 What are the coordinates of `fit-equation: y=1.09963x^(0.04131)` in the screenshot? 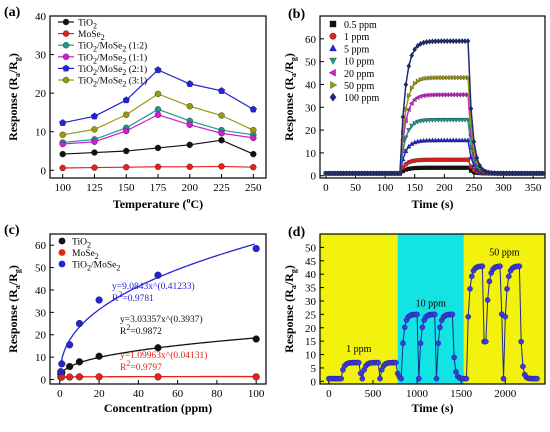 It's located at (163, 355).